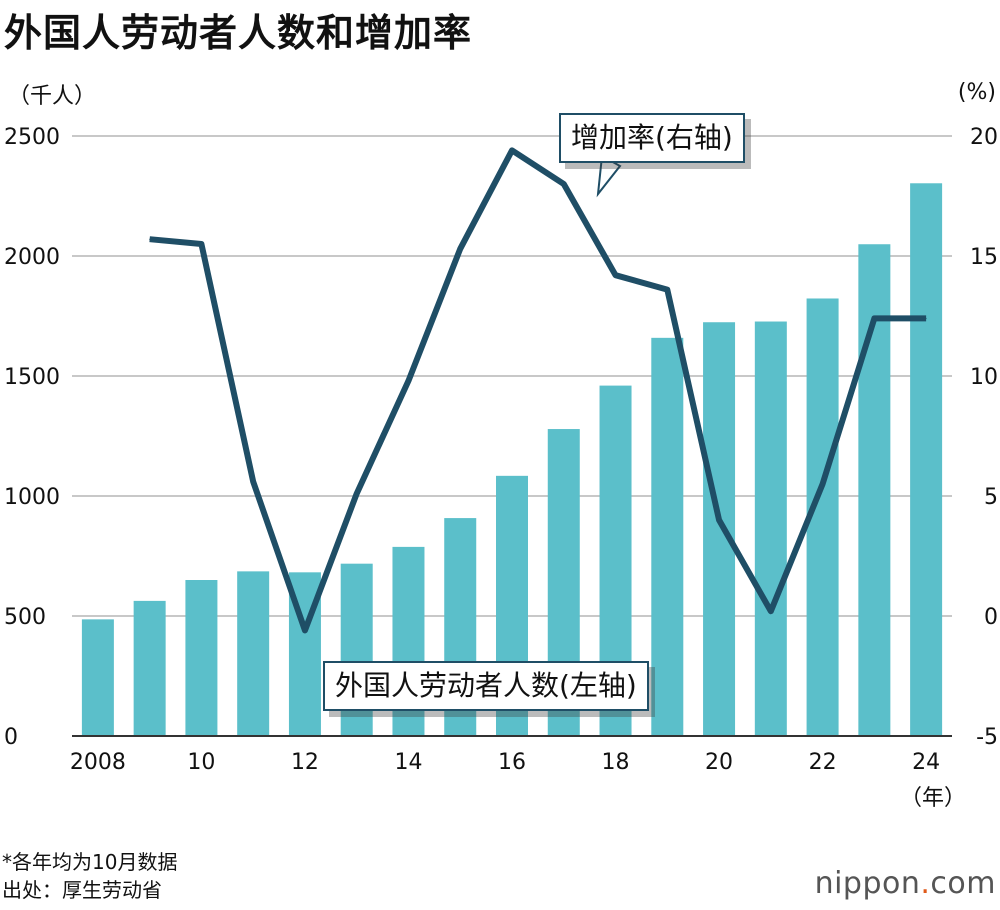 The height and width of the screenshot is (910, 1000). Describe the element at coordinates (52, 96) in the screenshot. I see `left-axis-unit: （千人）` at that location.